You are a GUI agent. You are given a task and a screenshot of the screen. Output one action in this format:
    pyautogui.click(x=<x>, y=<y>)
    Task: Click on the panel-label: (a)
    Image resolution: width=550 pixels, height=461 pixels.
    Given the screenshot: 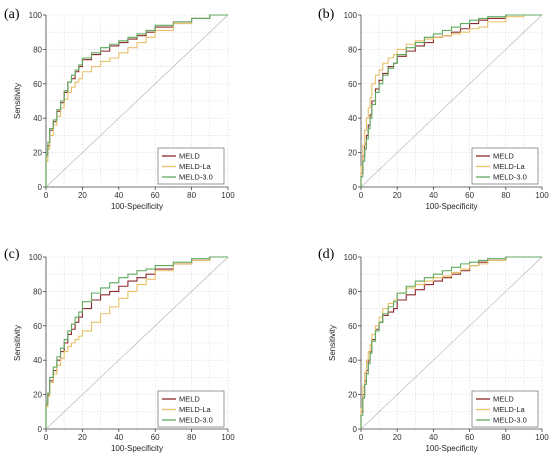 What is the action you would take?
    pyautogui.click(x=12, y=14)
    